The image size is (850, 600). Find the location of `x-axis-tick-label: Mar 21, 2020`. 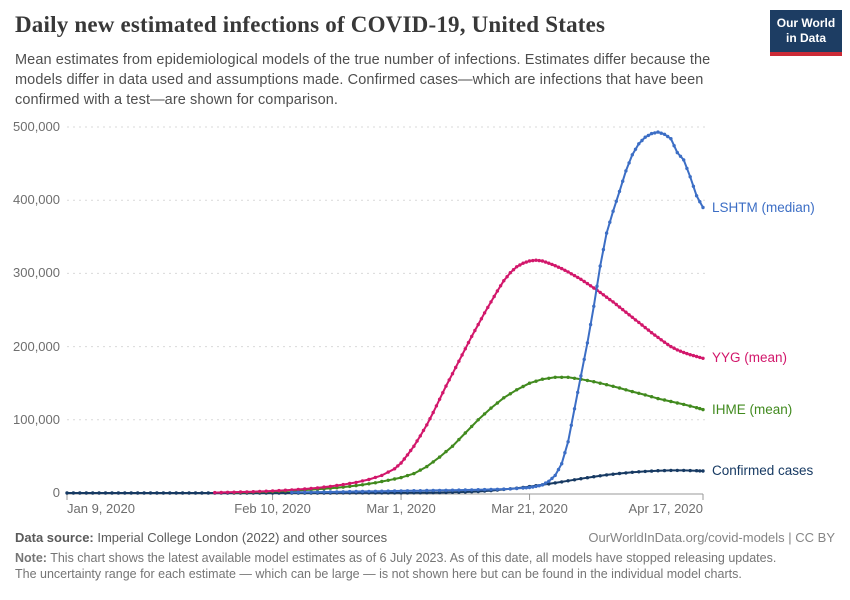

x-axis-tick-label: Mar 21, 2020 is located at coordinates (529, 508).